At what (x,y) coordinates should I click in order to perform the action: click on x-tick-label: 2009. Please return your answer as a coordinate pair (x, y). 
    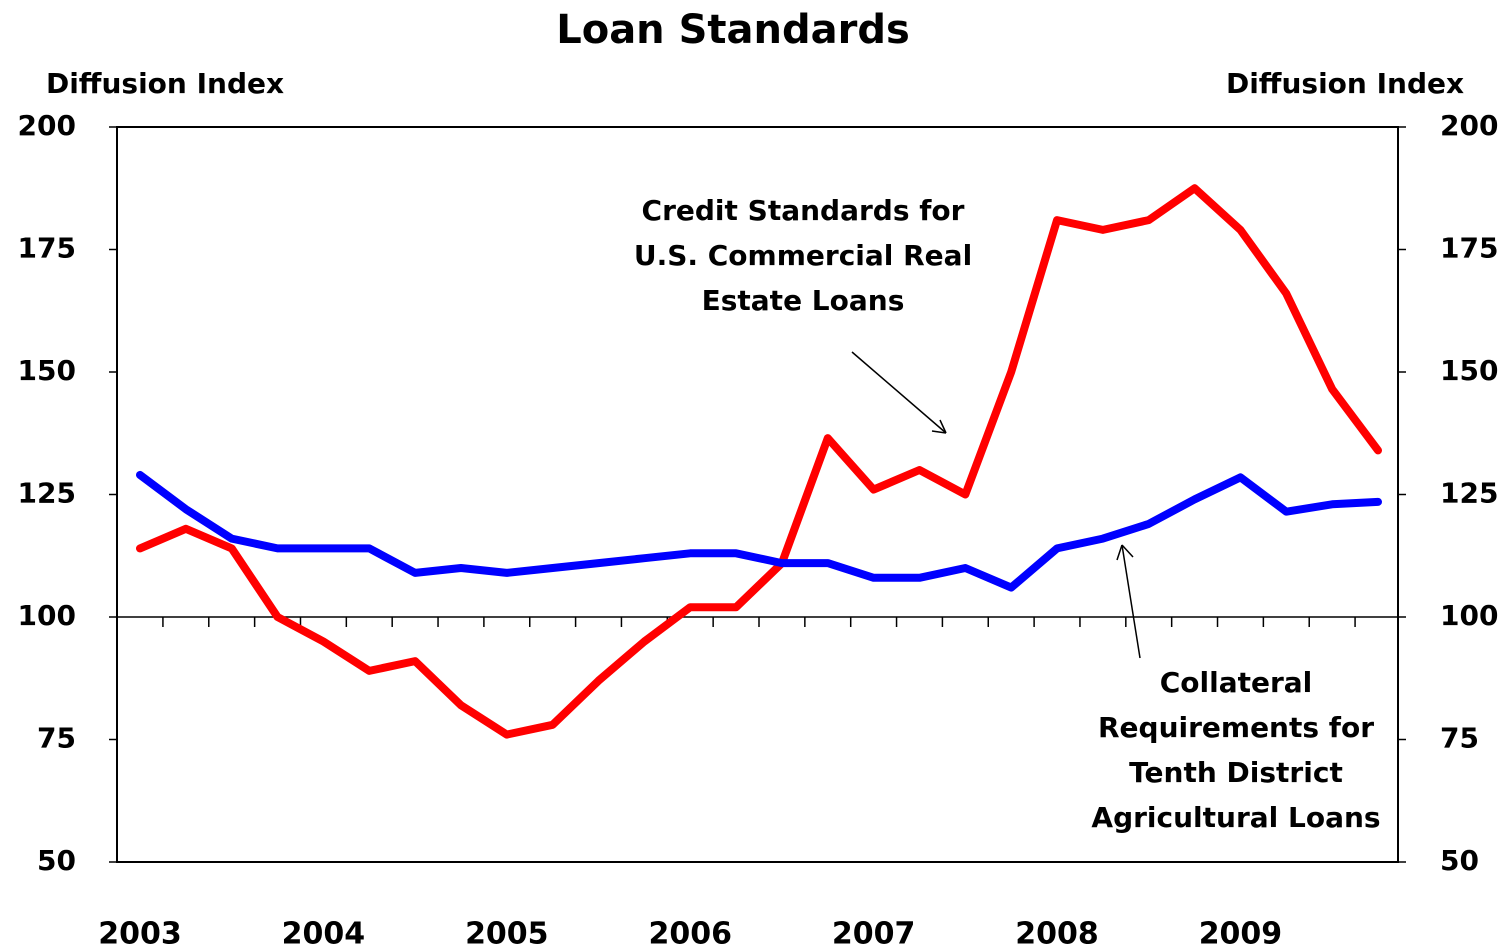
    Looking at the image, I should click on (1241, 934).